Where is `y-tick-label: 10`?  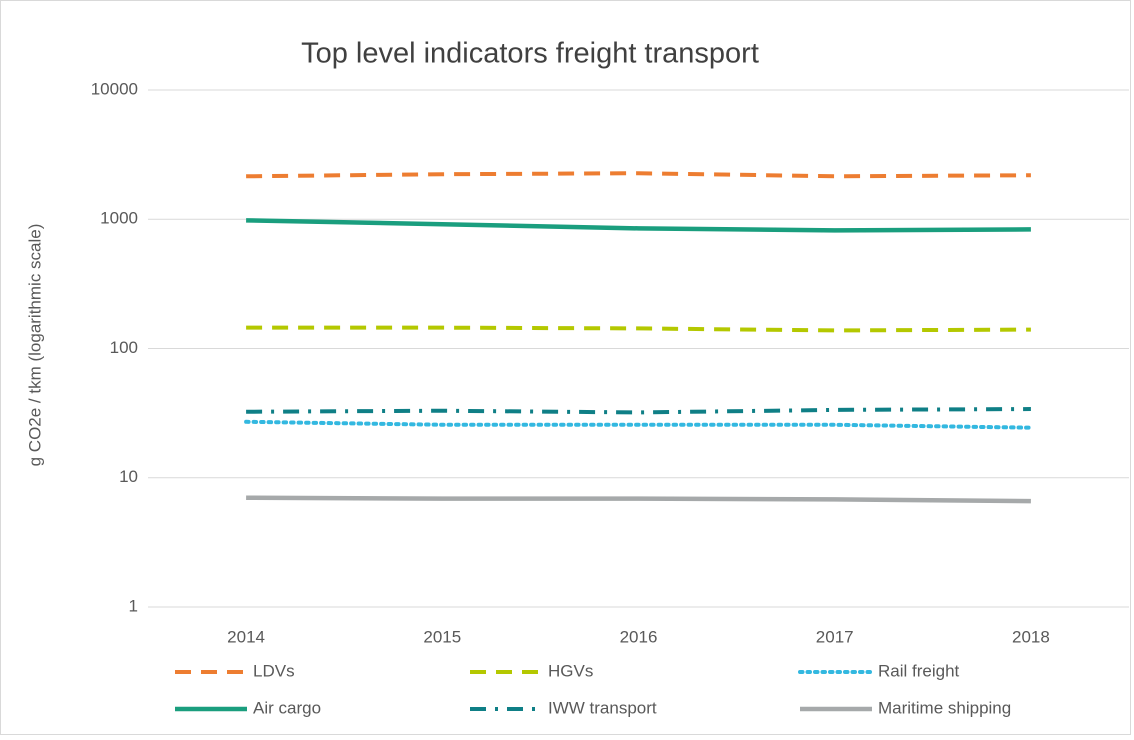
y-tick-label: 10 is located at coordinates (128, 476).